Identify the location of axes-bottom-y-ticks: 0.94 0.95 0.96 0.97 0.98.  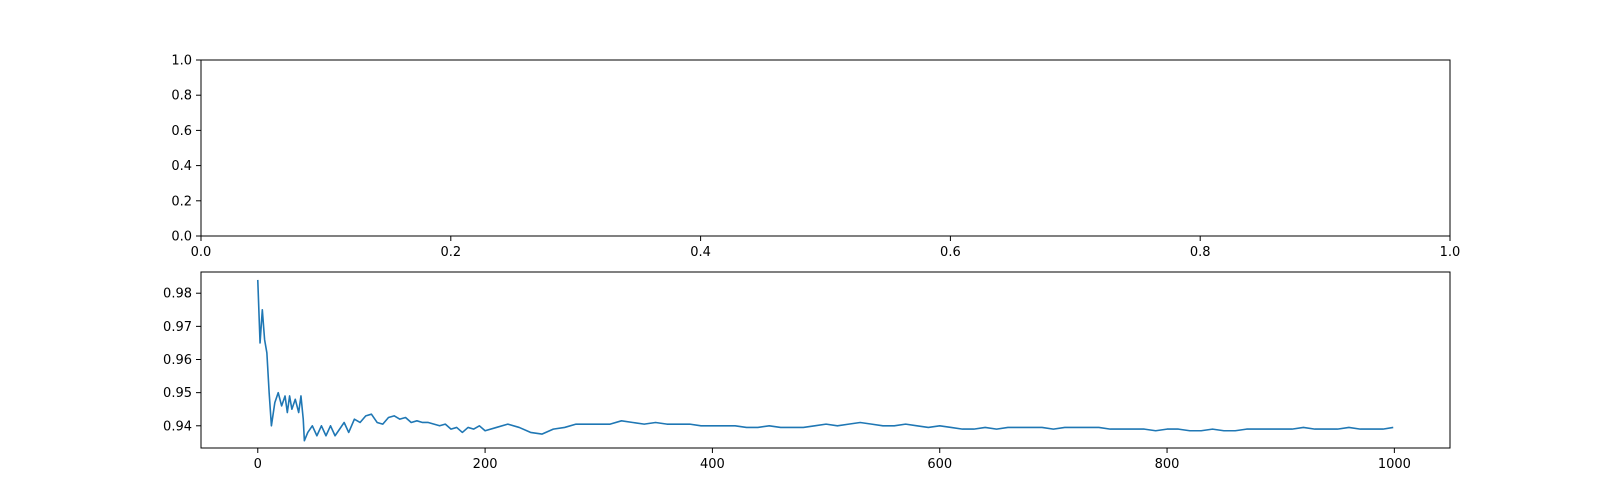
(182, 360).